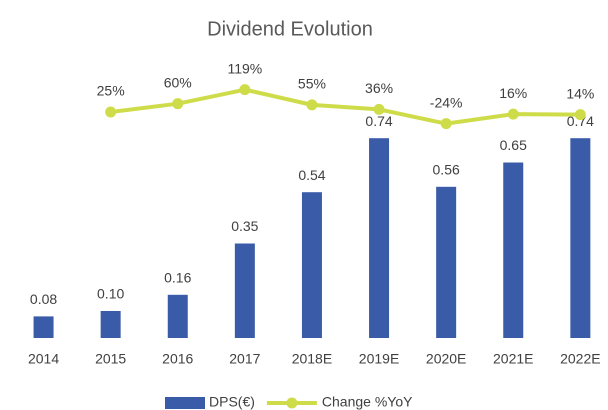 The width and height of the screenshot is (608, 410). What do you see at coordinates (513, 359) in the screenshot?
I see `x-tick-label: 2021E` at bounding box center [513, 359].